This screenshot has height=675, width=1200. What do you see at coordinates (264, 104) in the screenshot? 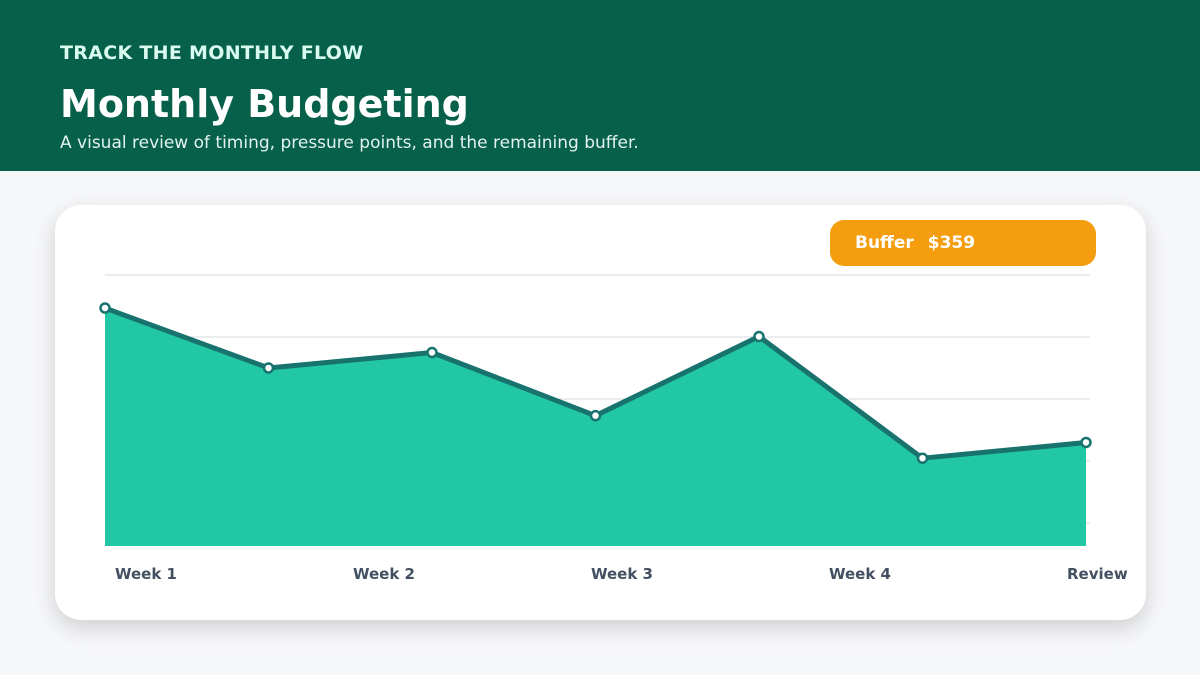
I see `page-title: Monthly Budgeting` at bounding box center [264, 104].